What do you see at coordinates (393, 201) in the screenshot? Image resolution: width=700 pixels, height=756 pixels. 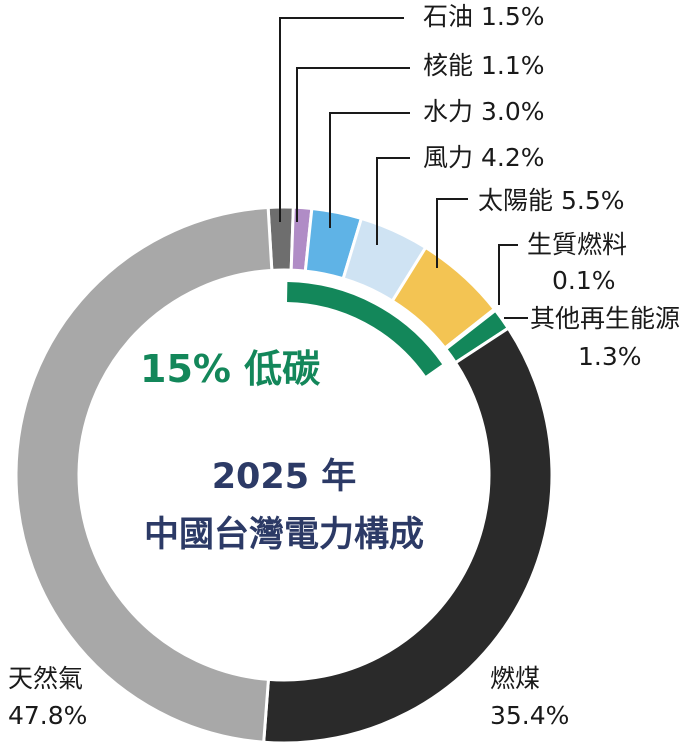 I see `leader-line-wind` at bounding box center [393, 201].